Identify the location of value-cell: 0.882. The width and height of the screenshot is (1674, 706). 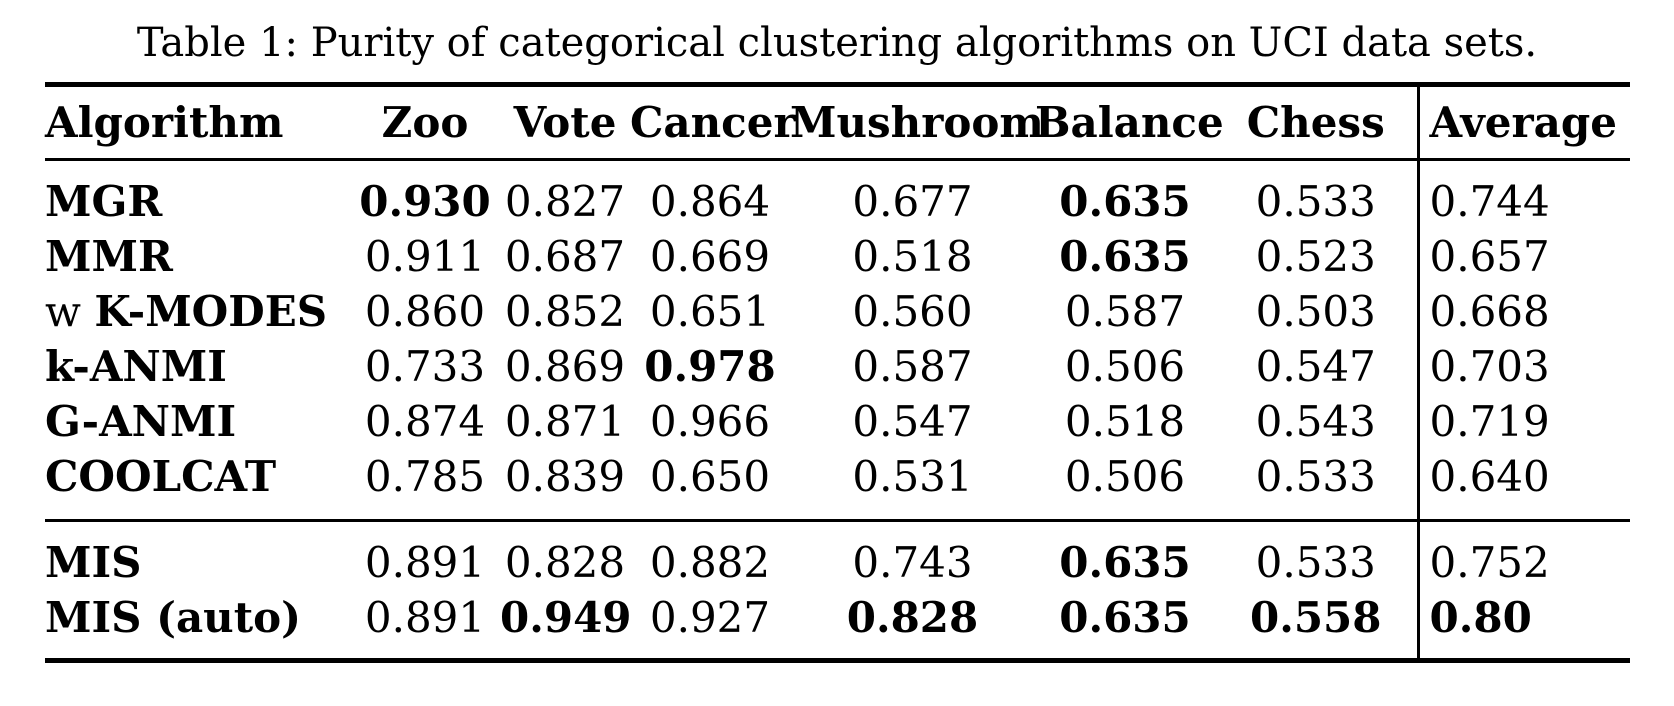
(710, 554).